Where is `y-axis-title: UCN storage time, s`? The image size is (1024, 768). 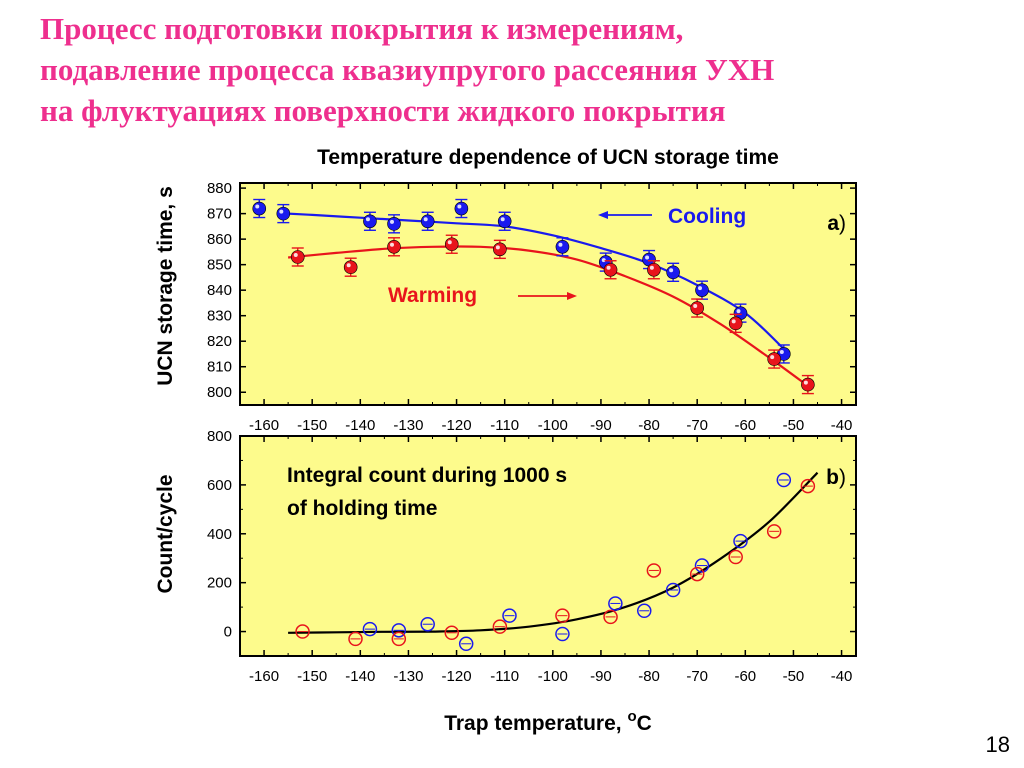 y-axis-title: UCN storage time, s is located at coordinates (165, 286).